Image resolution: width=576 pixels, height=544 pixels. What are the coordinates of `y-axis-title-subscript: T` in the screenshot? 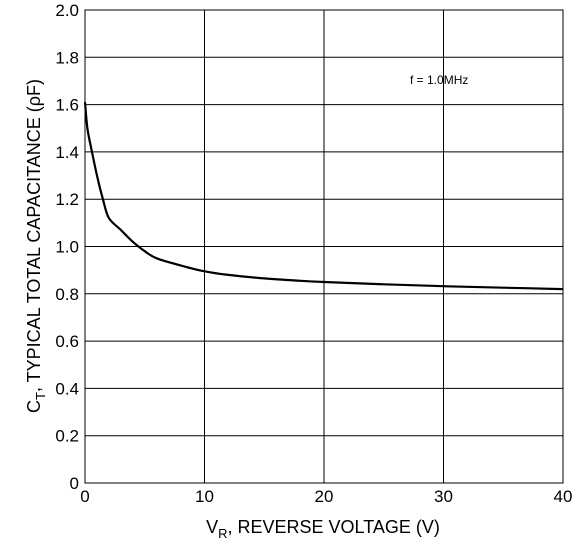 It's located at (40, 396).